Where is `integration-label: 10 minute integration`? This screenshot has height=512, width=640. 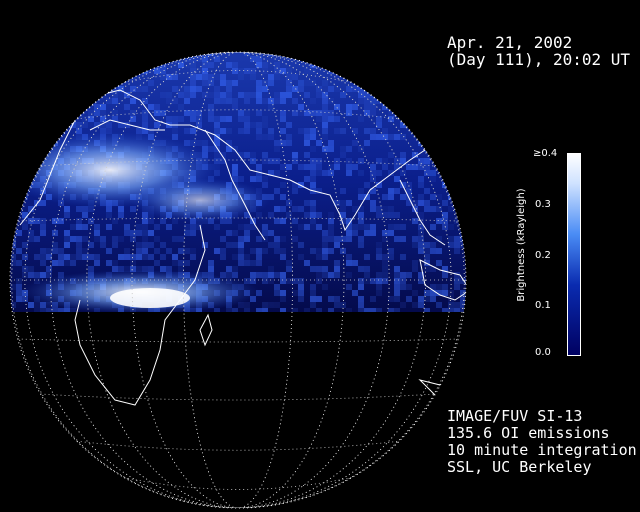
integration-label: 10 minute integration is located at coordinates (542, 450).